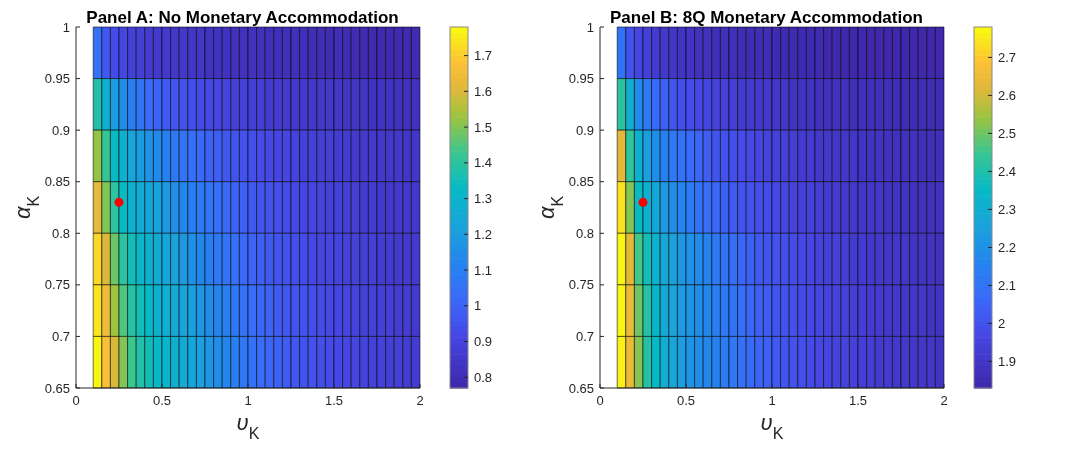 This screenshot has width=1070, height=452. Describe the element at coordinates (242, 18) in the screenshot. I see `chart-title: Panel A: No Monetary Accommodation` at that location.